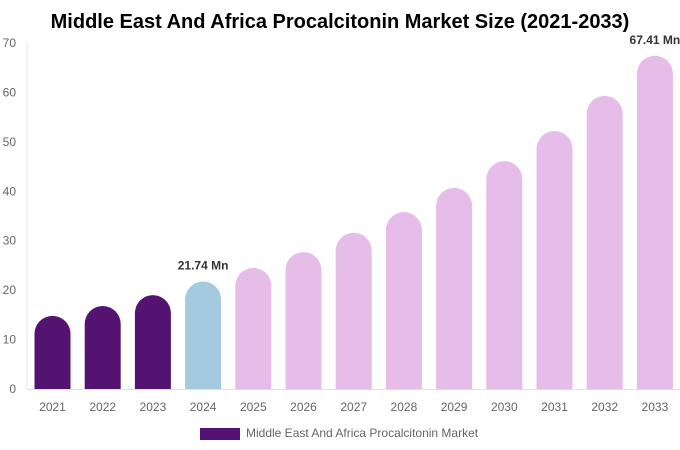 Image resolution: width=680 pixels, height=450 pixels. What do you see at coordinates (303, 320) in the screenshot?
I see `bar-2026` at bounding box center [303, 320].